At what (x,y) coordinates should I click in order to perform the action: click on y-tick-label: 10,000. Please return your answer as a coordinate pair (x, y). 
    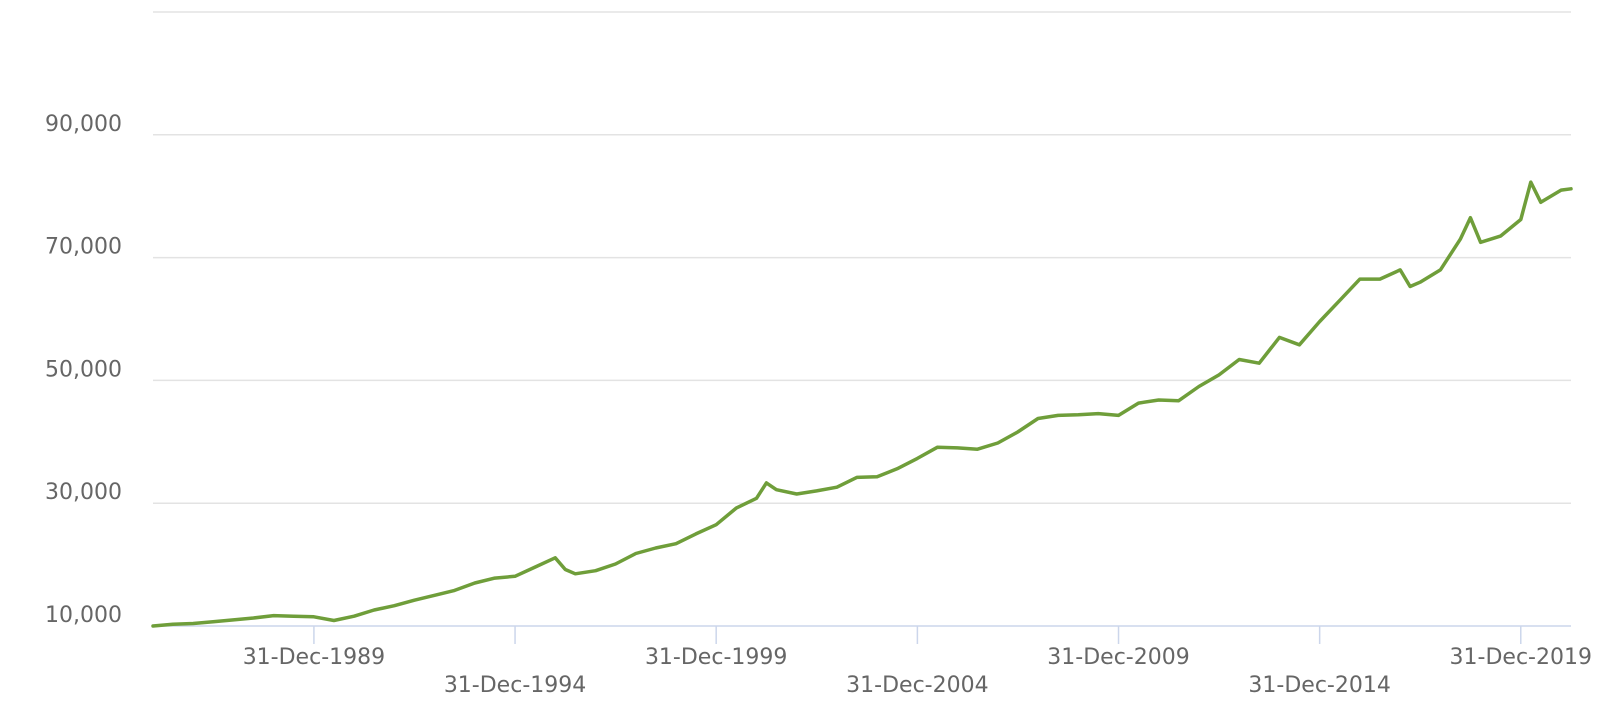
    Looking at the image, I should click on (83, 615).